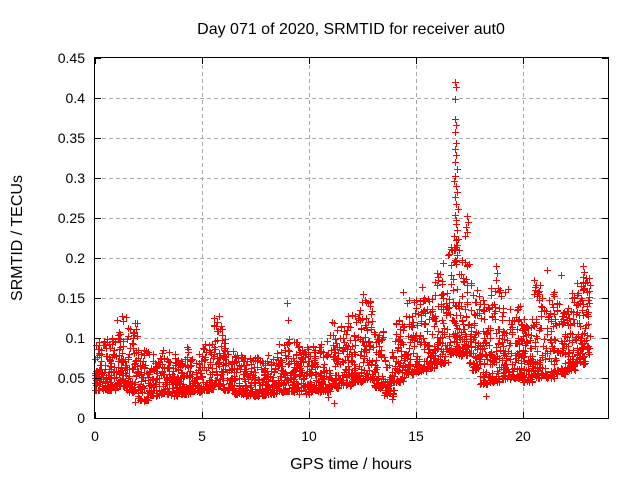 This screenshot has height=480, width=640. What do you see at coordinates (76, 258) in the screenshot?
I see `y-tick-label: 0.2` at bounding box center [76, 258].